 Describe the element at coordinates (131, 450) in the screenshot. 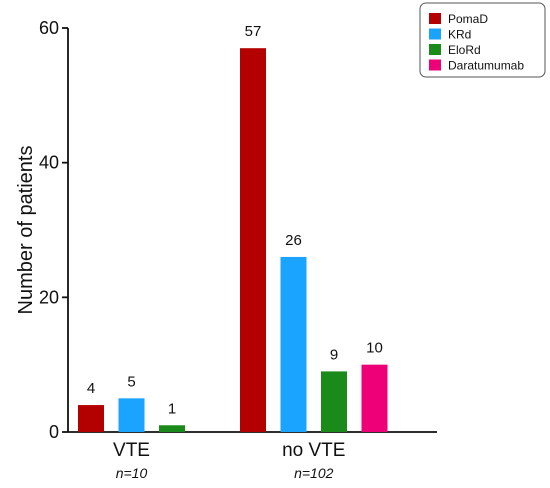

I see `x-category-label: VTE` at that location.